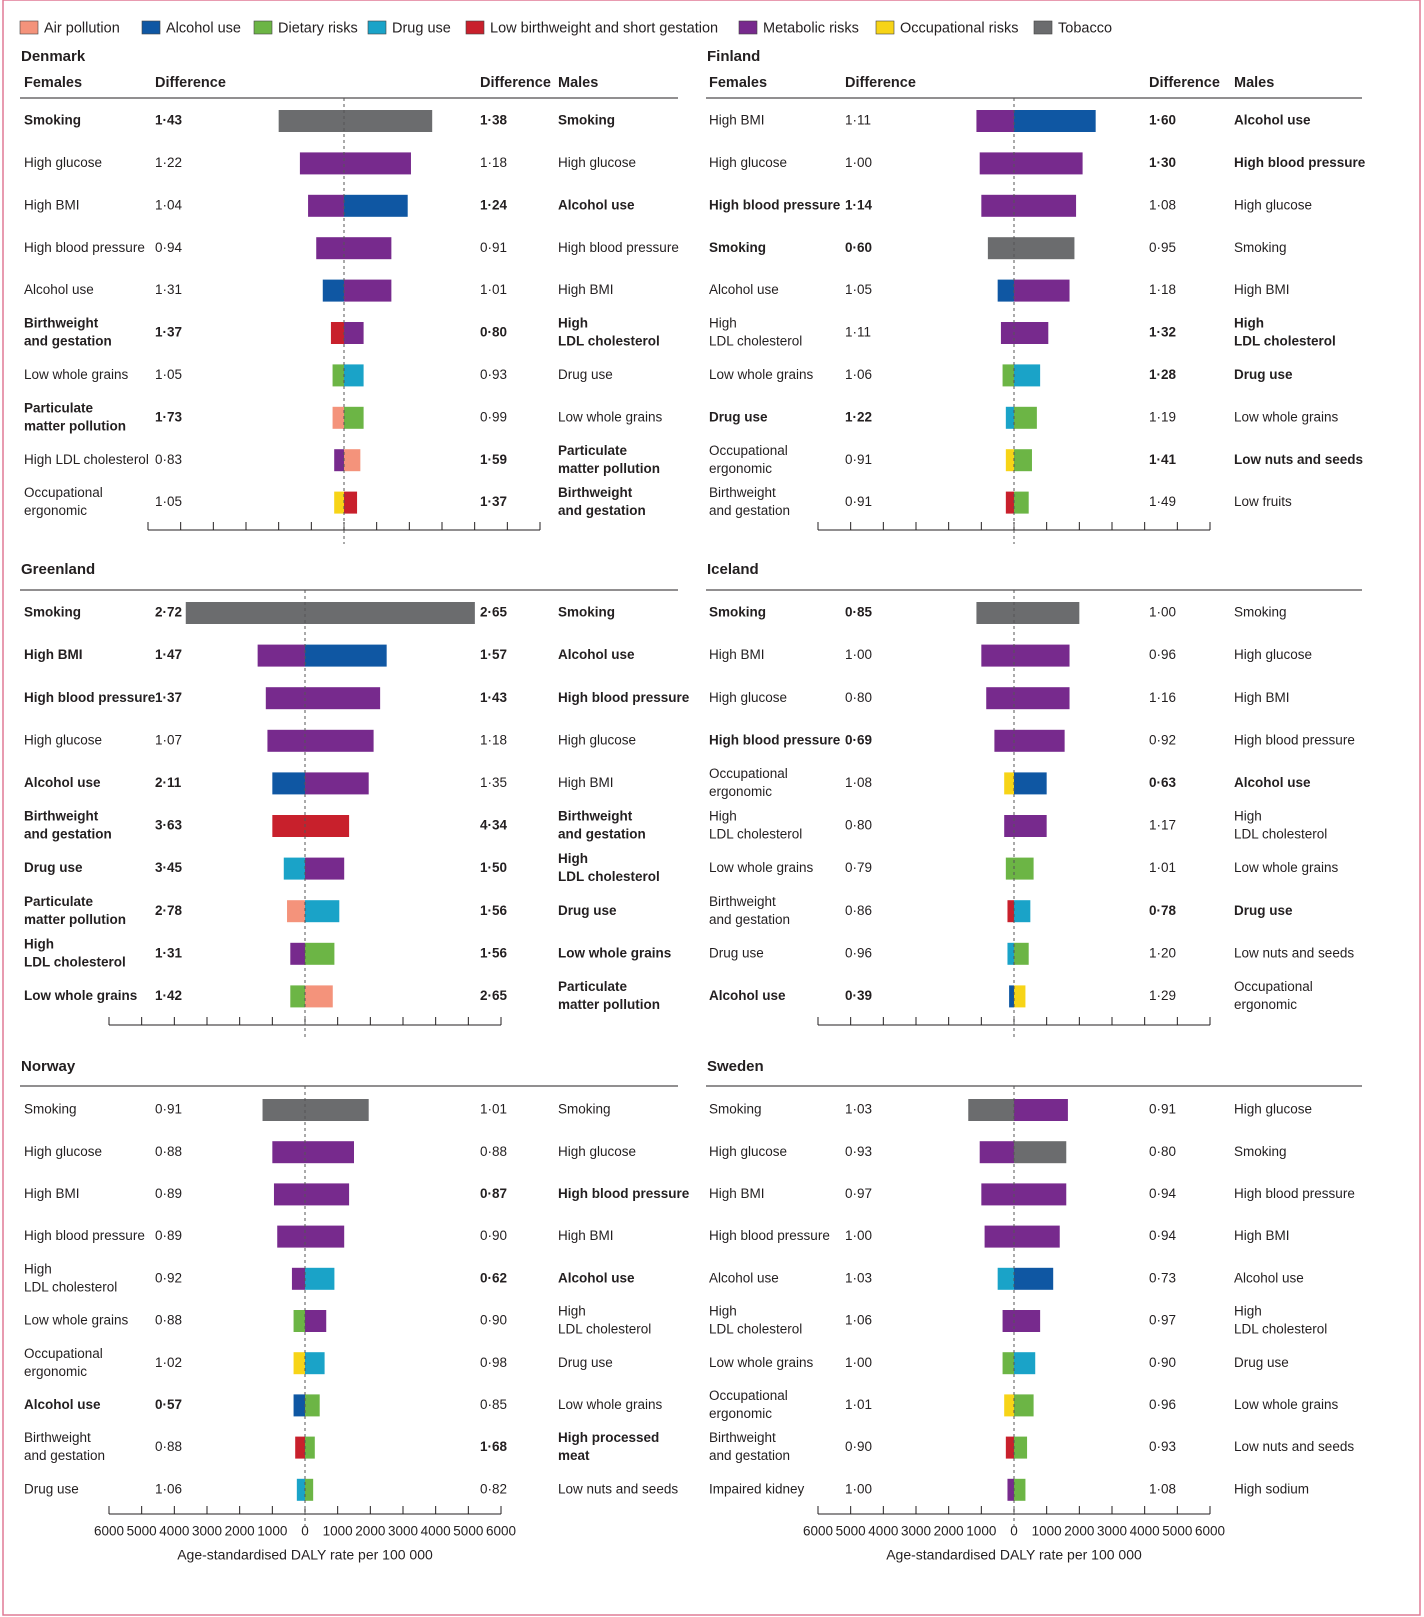 This screenshot has height=1617, width=1424. I want to click on difference: 0·60, so click(858, 247).